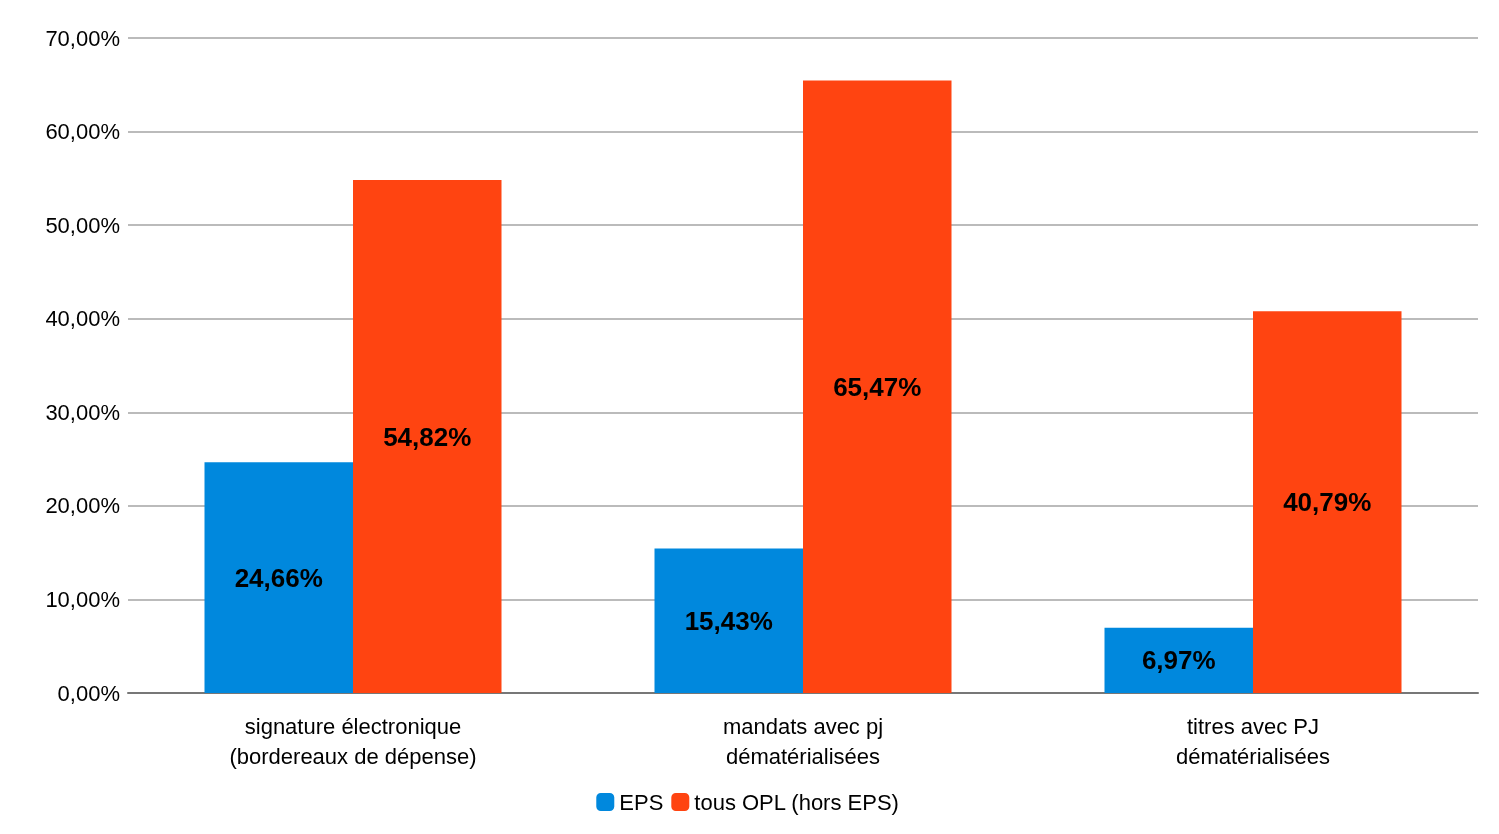 The width and height of the screenshot is (1499, 834). I want to click on x-tick-label: mandats avec pj dématérialisées, so click(803, 741).